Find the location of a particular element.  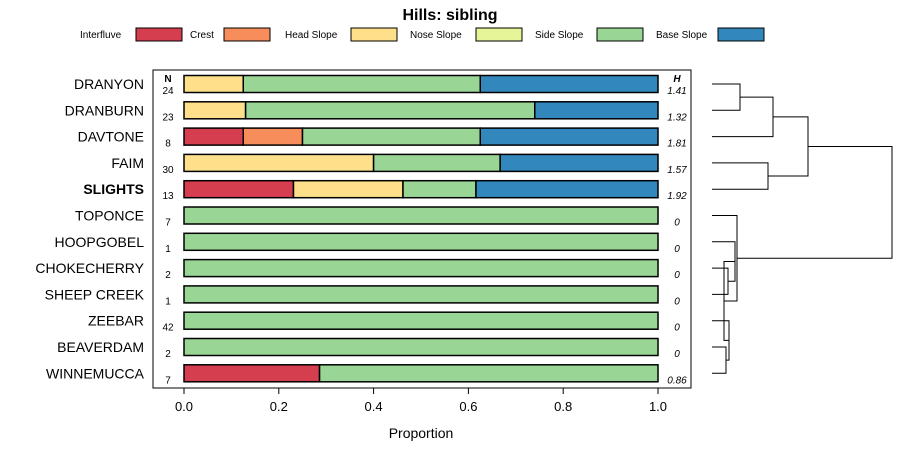

row-label: SHEEP CREEK is located at coordinates (95, 294).